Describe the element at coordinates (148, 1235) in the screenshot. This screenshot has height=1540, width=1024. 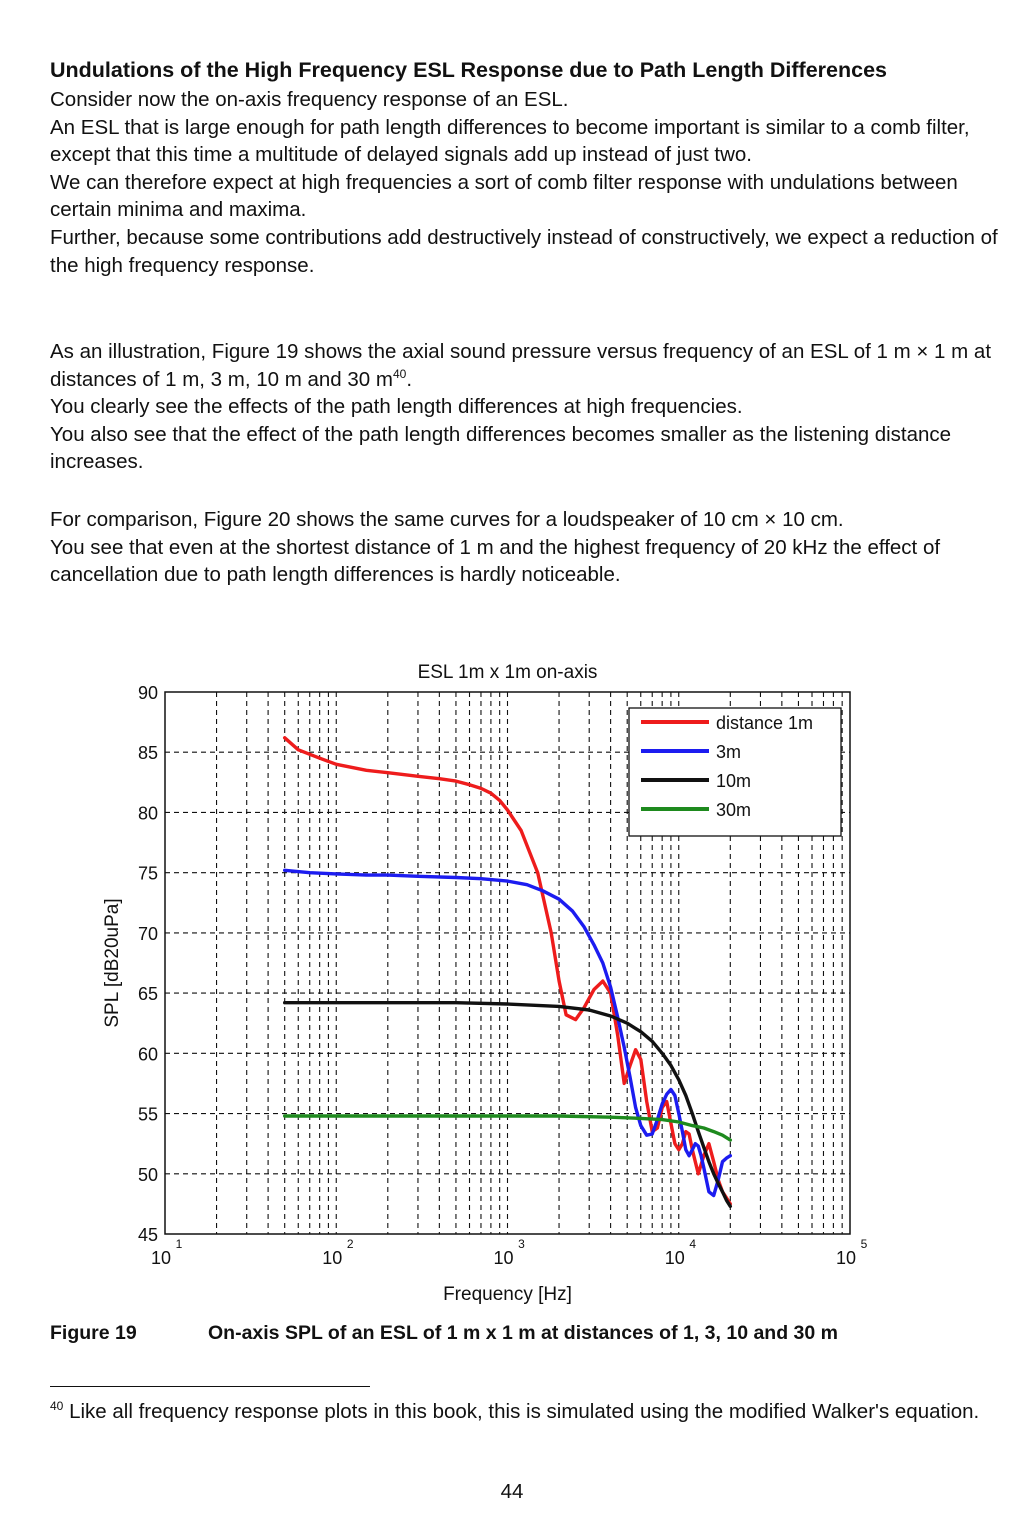
I see `y-tick-label: 45` at that location.